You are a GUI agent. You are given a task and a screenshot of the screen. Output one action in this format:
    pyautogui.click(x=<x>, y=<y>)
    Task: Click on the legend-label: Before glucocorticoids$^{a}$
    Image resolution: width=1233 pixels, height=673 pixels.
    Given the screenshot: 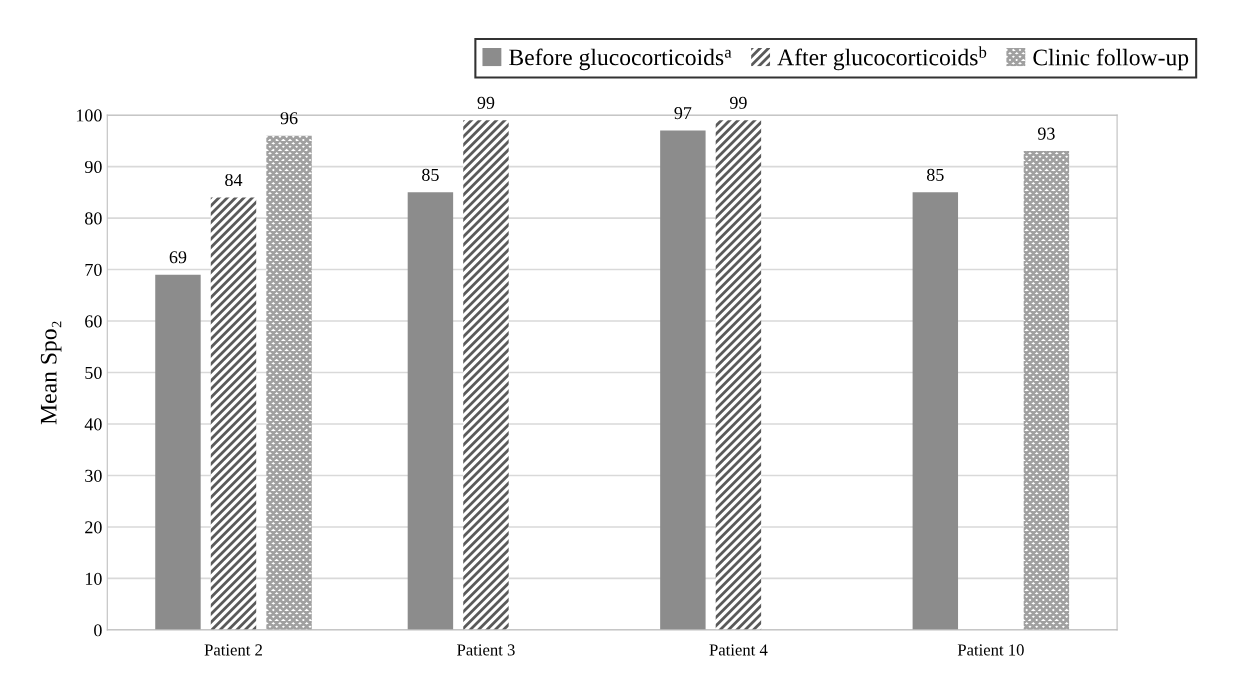 What is the action you would take?
    pyautogui.click(x=620, y=59)
    